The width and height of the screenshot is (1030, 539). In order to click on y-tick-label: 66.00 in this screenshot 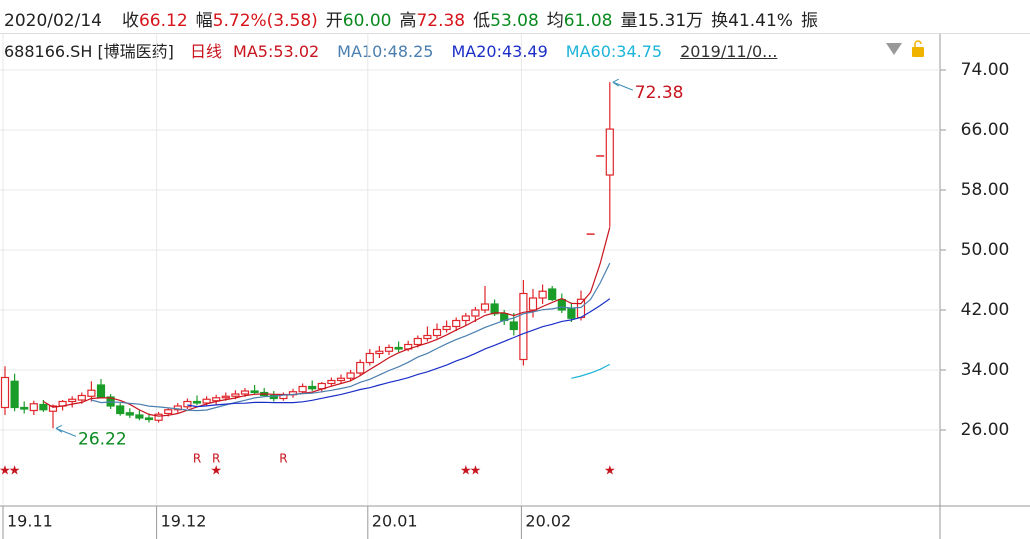, I will do `click(985, 130)`.